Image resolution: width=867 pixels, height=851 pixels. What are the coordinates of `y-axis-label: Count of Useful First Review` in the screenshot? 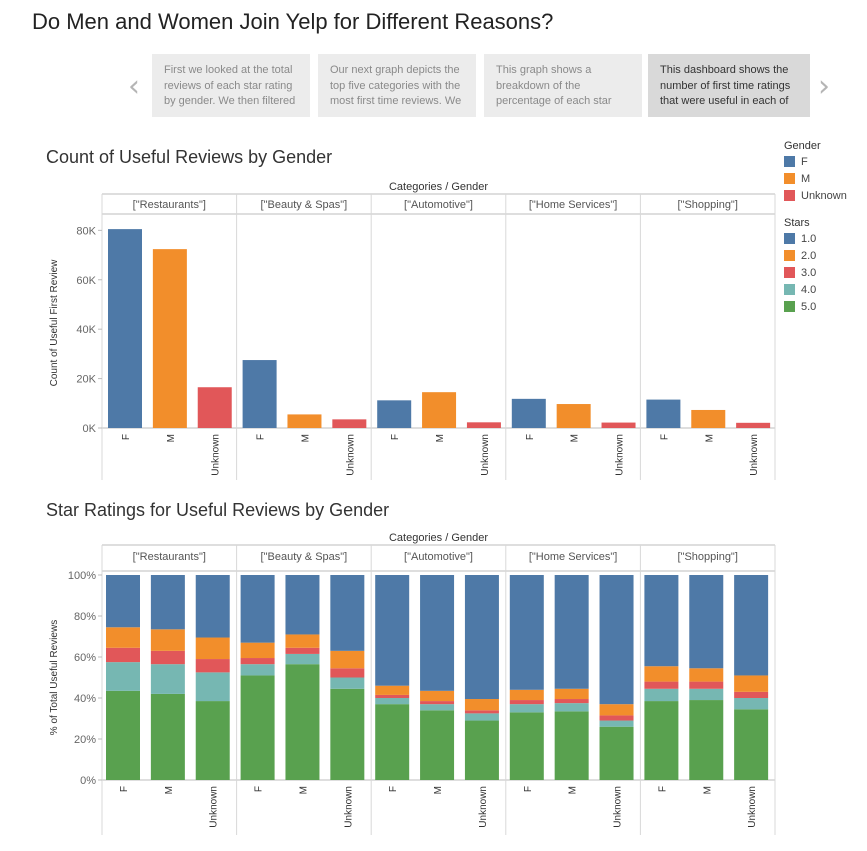 It's located at (54, 322).